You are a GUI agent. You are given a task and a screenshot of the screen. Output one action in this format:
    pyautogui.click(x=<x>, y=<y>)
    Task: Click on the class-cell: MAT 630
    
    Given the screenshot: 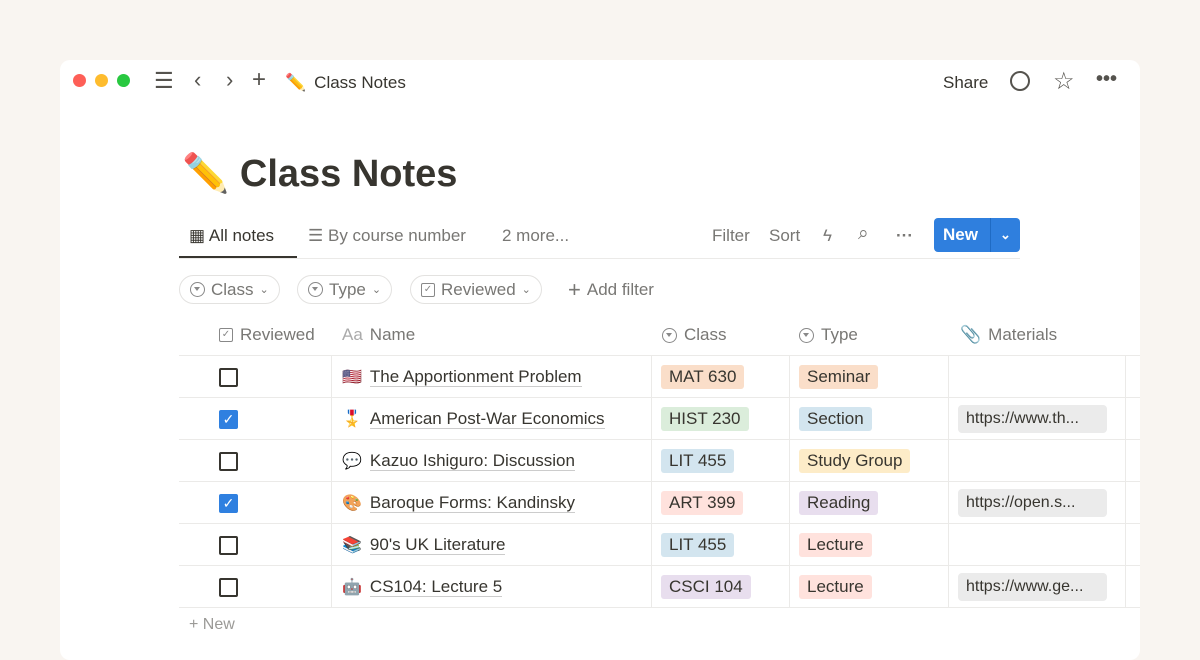 What is the action you would take?
    pyautogui.click(x=721, y=377)
    